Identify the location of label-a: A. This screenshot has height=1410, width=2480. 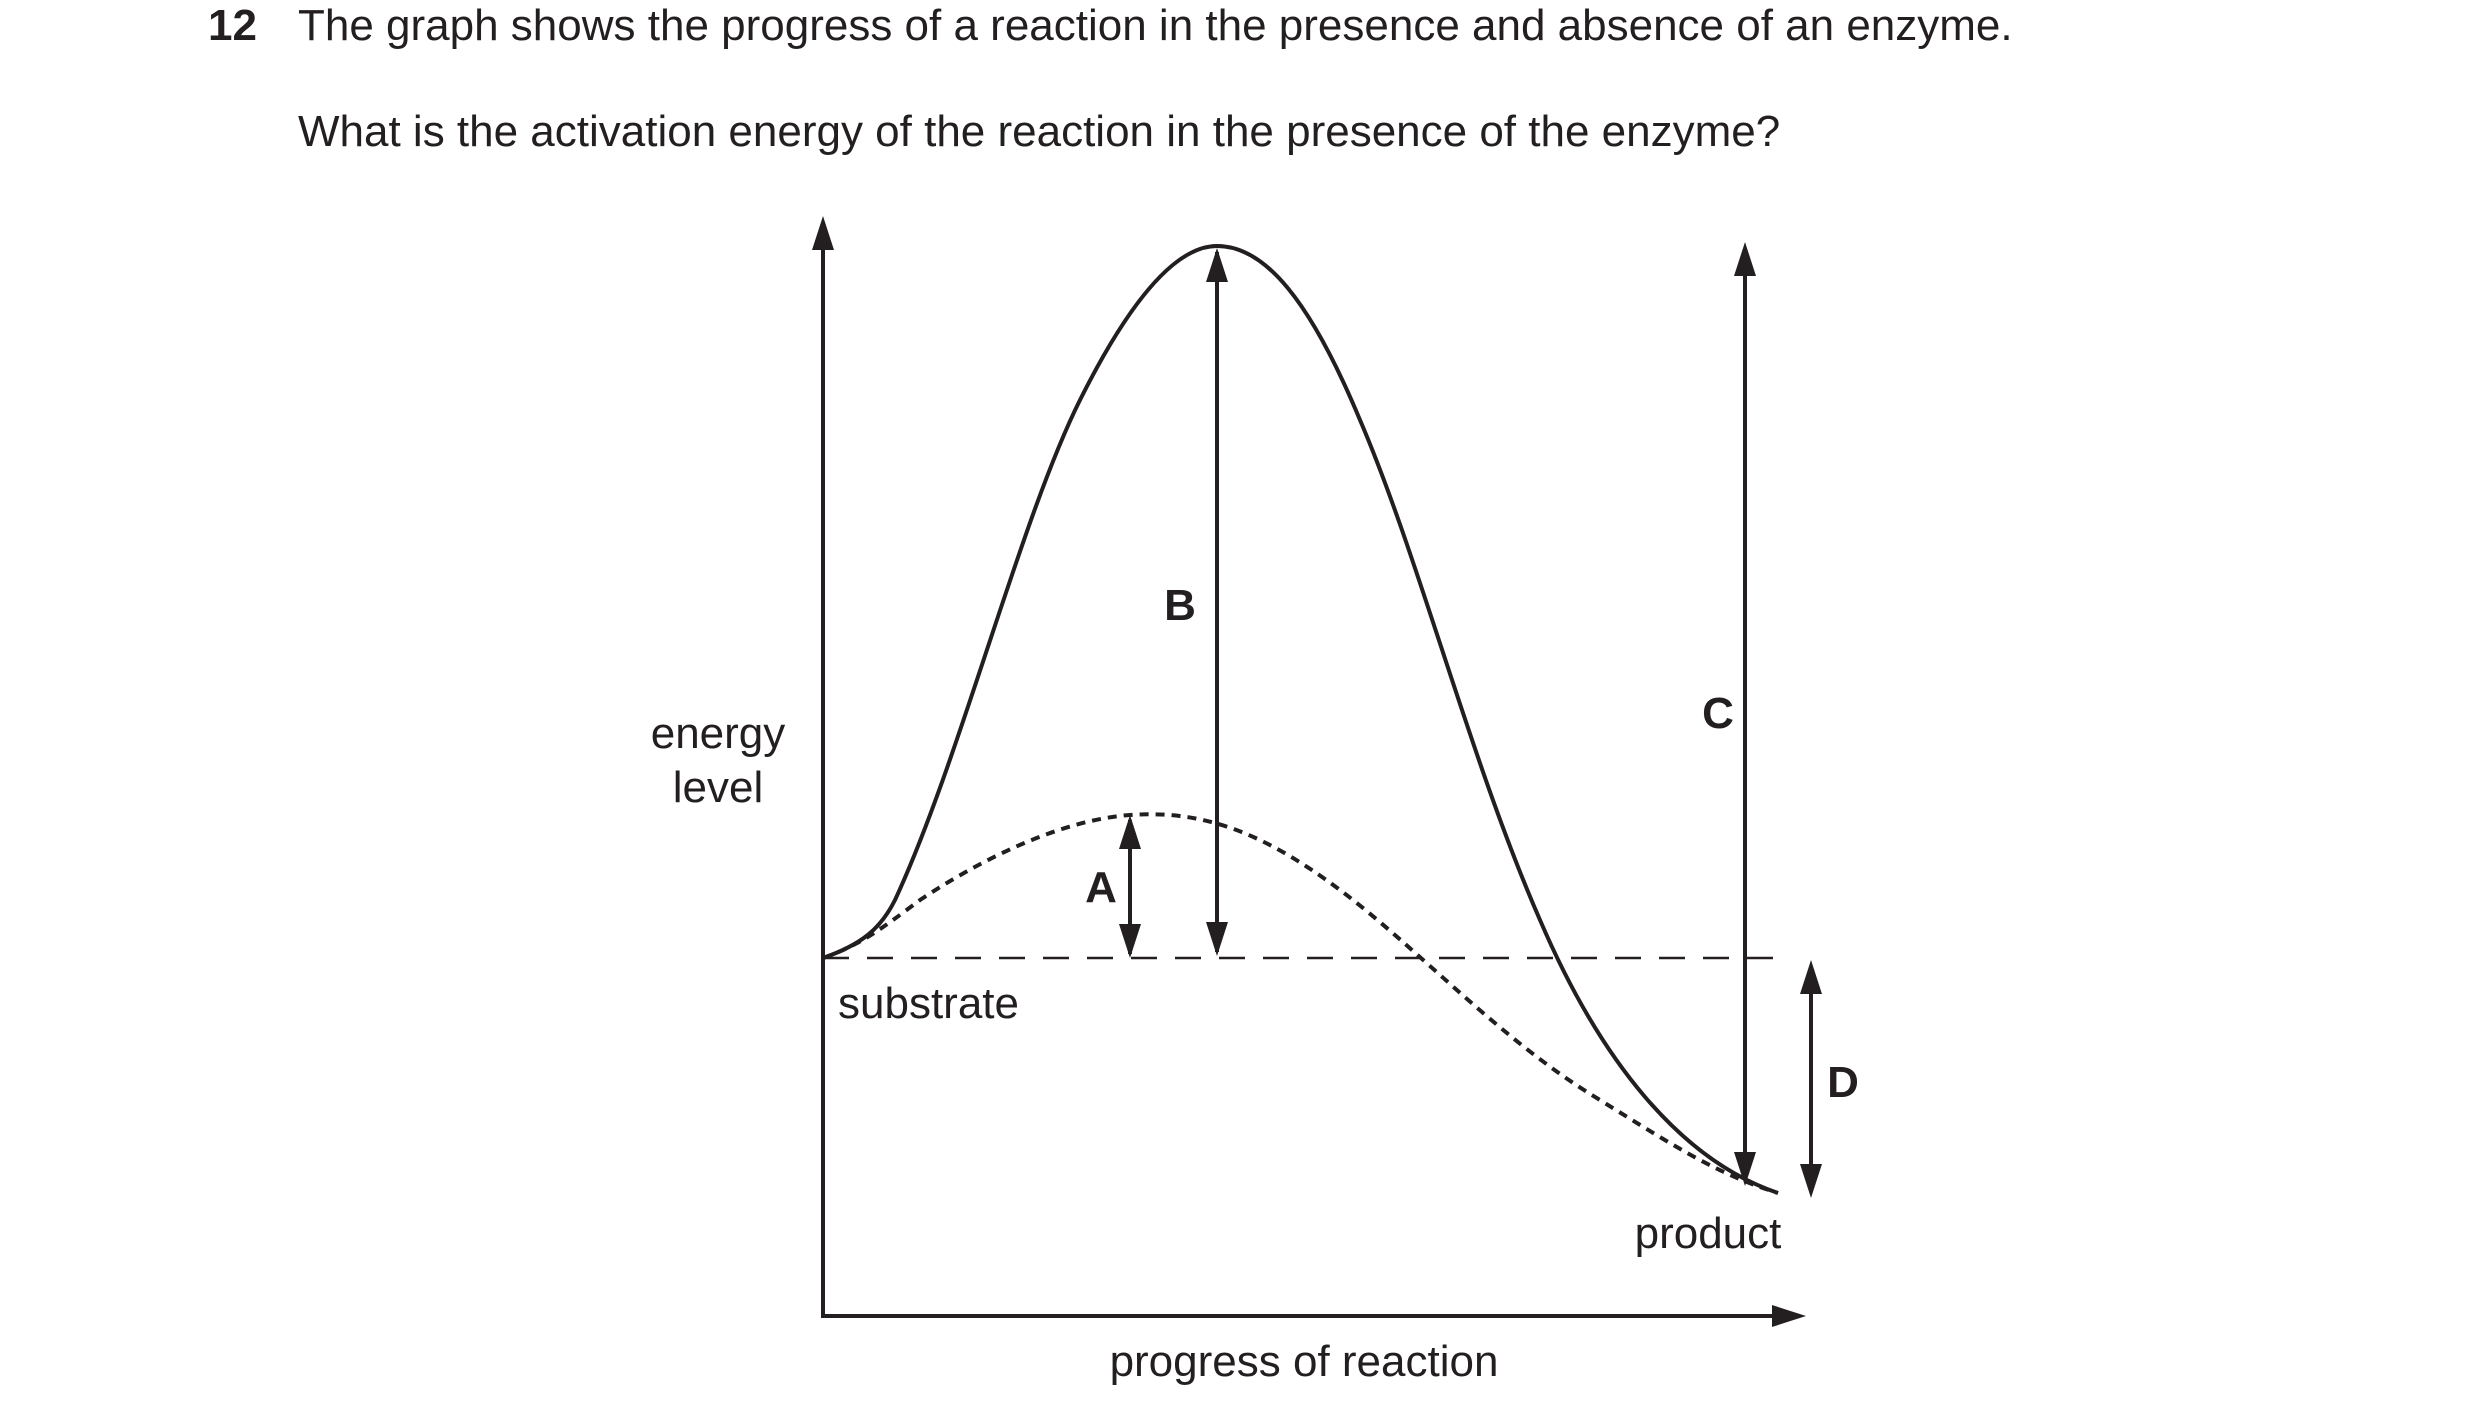
(1101, 887).